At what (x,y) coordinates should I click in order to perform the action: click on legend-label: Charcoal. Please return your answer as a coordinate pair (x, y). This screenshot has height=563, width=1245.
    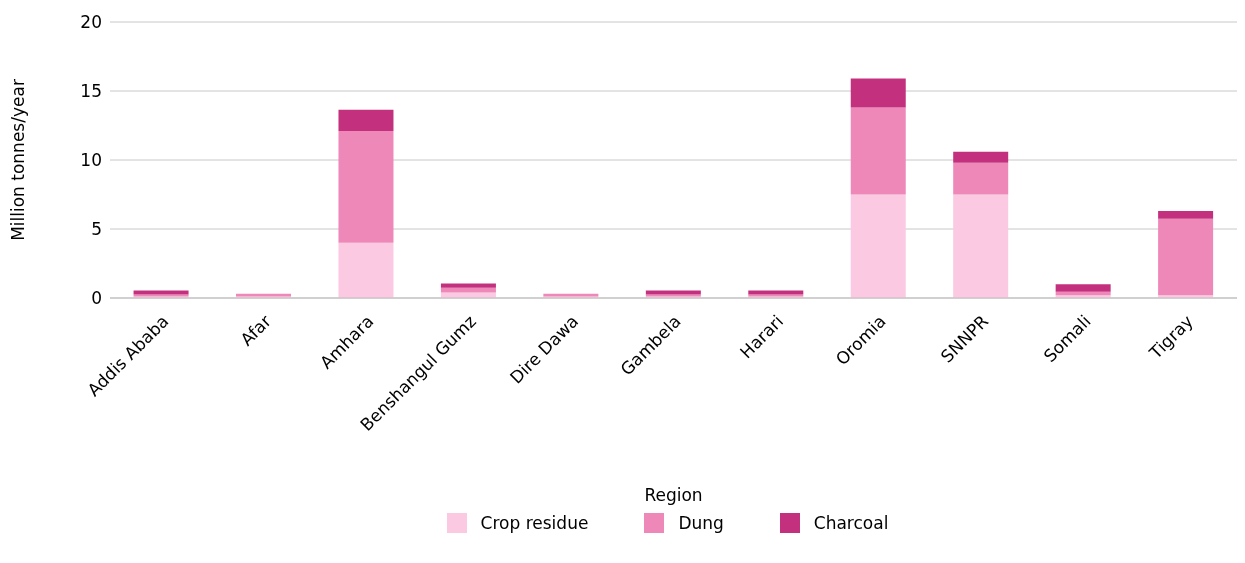
    Looking at the image, I should click on (851, 523).